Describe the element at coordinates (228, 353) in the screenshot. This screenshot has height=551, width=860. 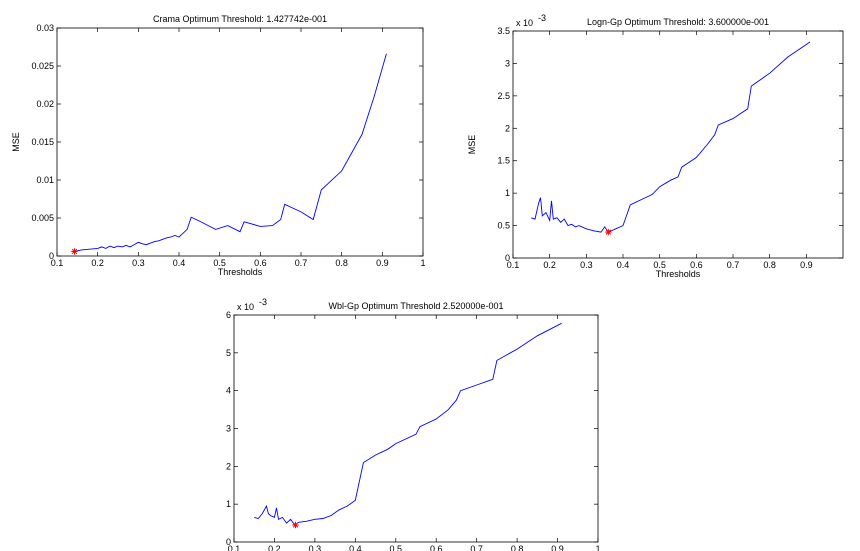
I see `y-tick-label: 5` at that location.